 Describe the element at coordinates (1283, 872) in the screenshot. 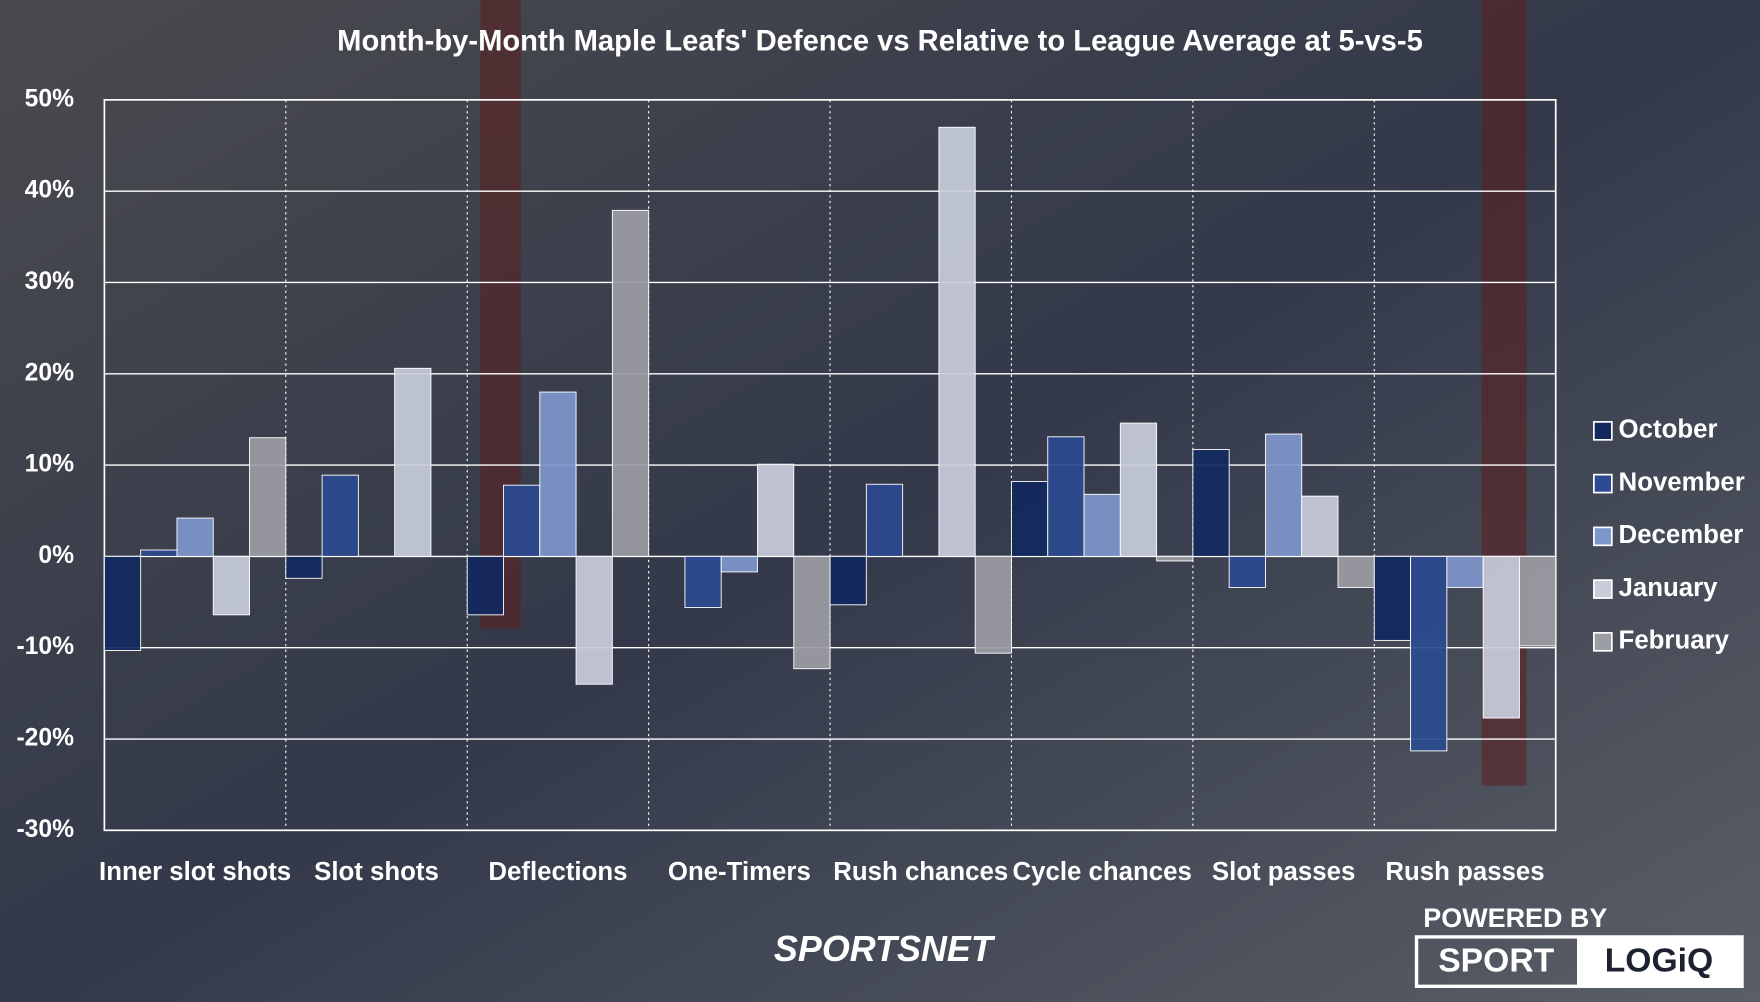

I see `x-tick-label: Slot passes` at that location.